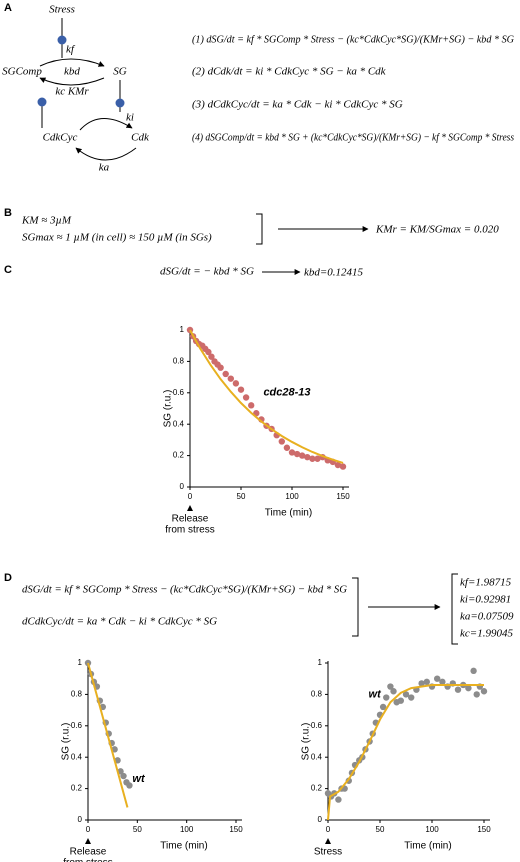 The image size is (520, 862). Describe the element at coordinates (207, 272) in the screenshot. I see `equation: dSG/dt = − kbd * SG` at that location.